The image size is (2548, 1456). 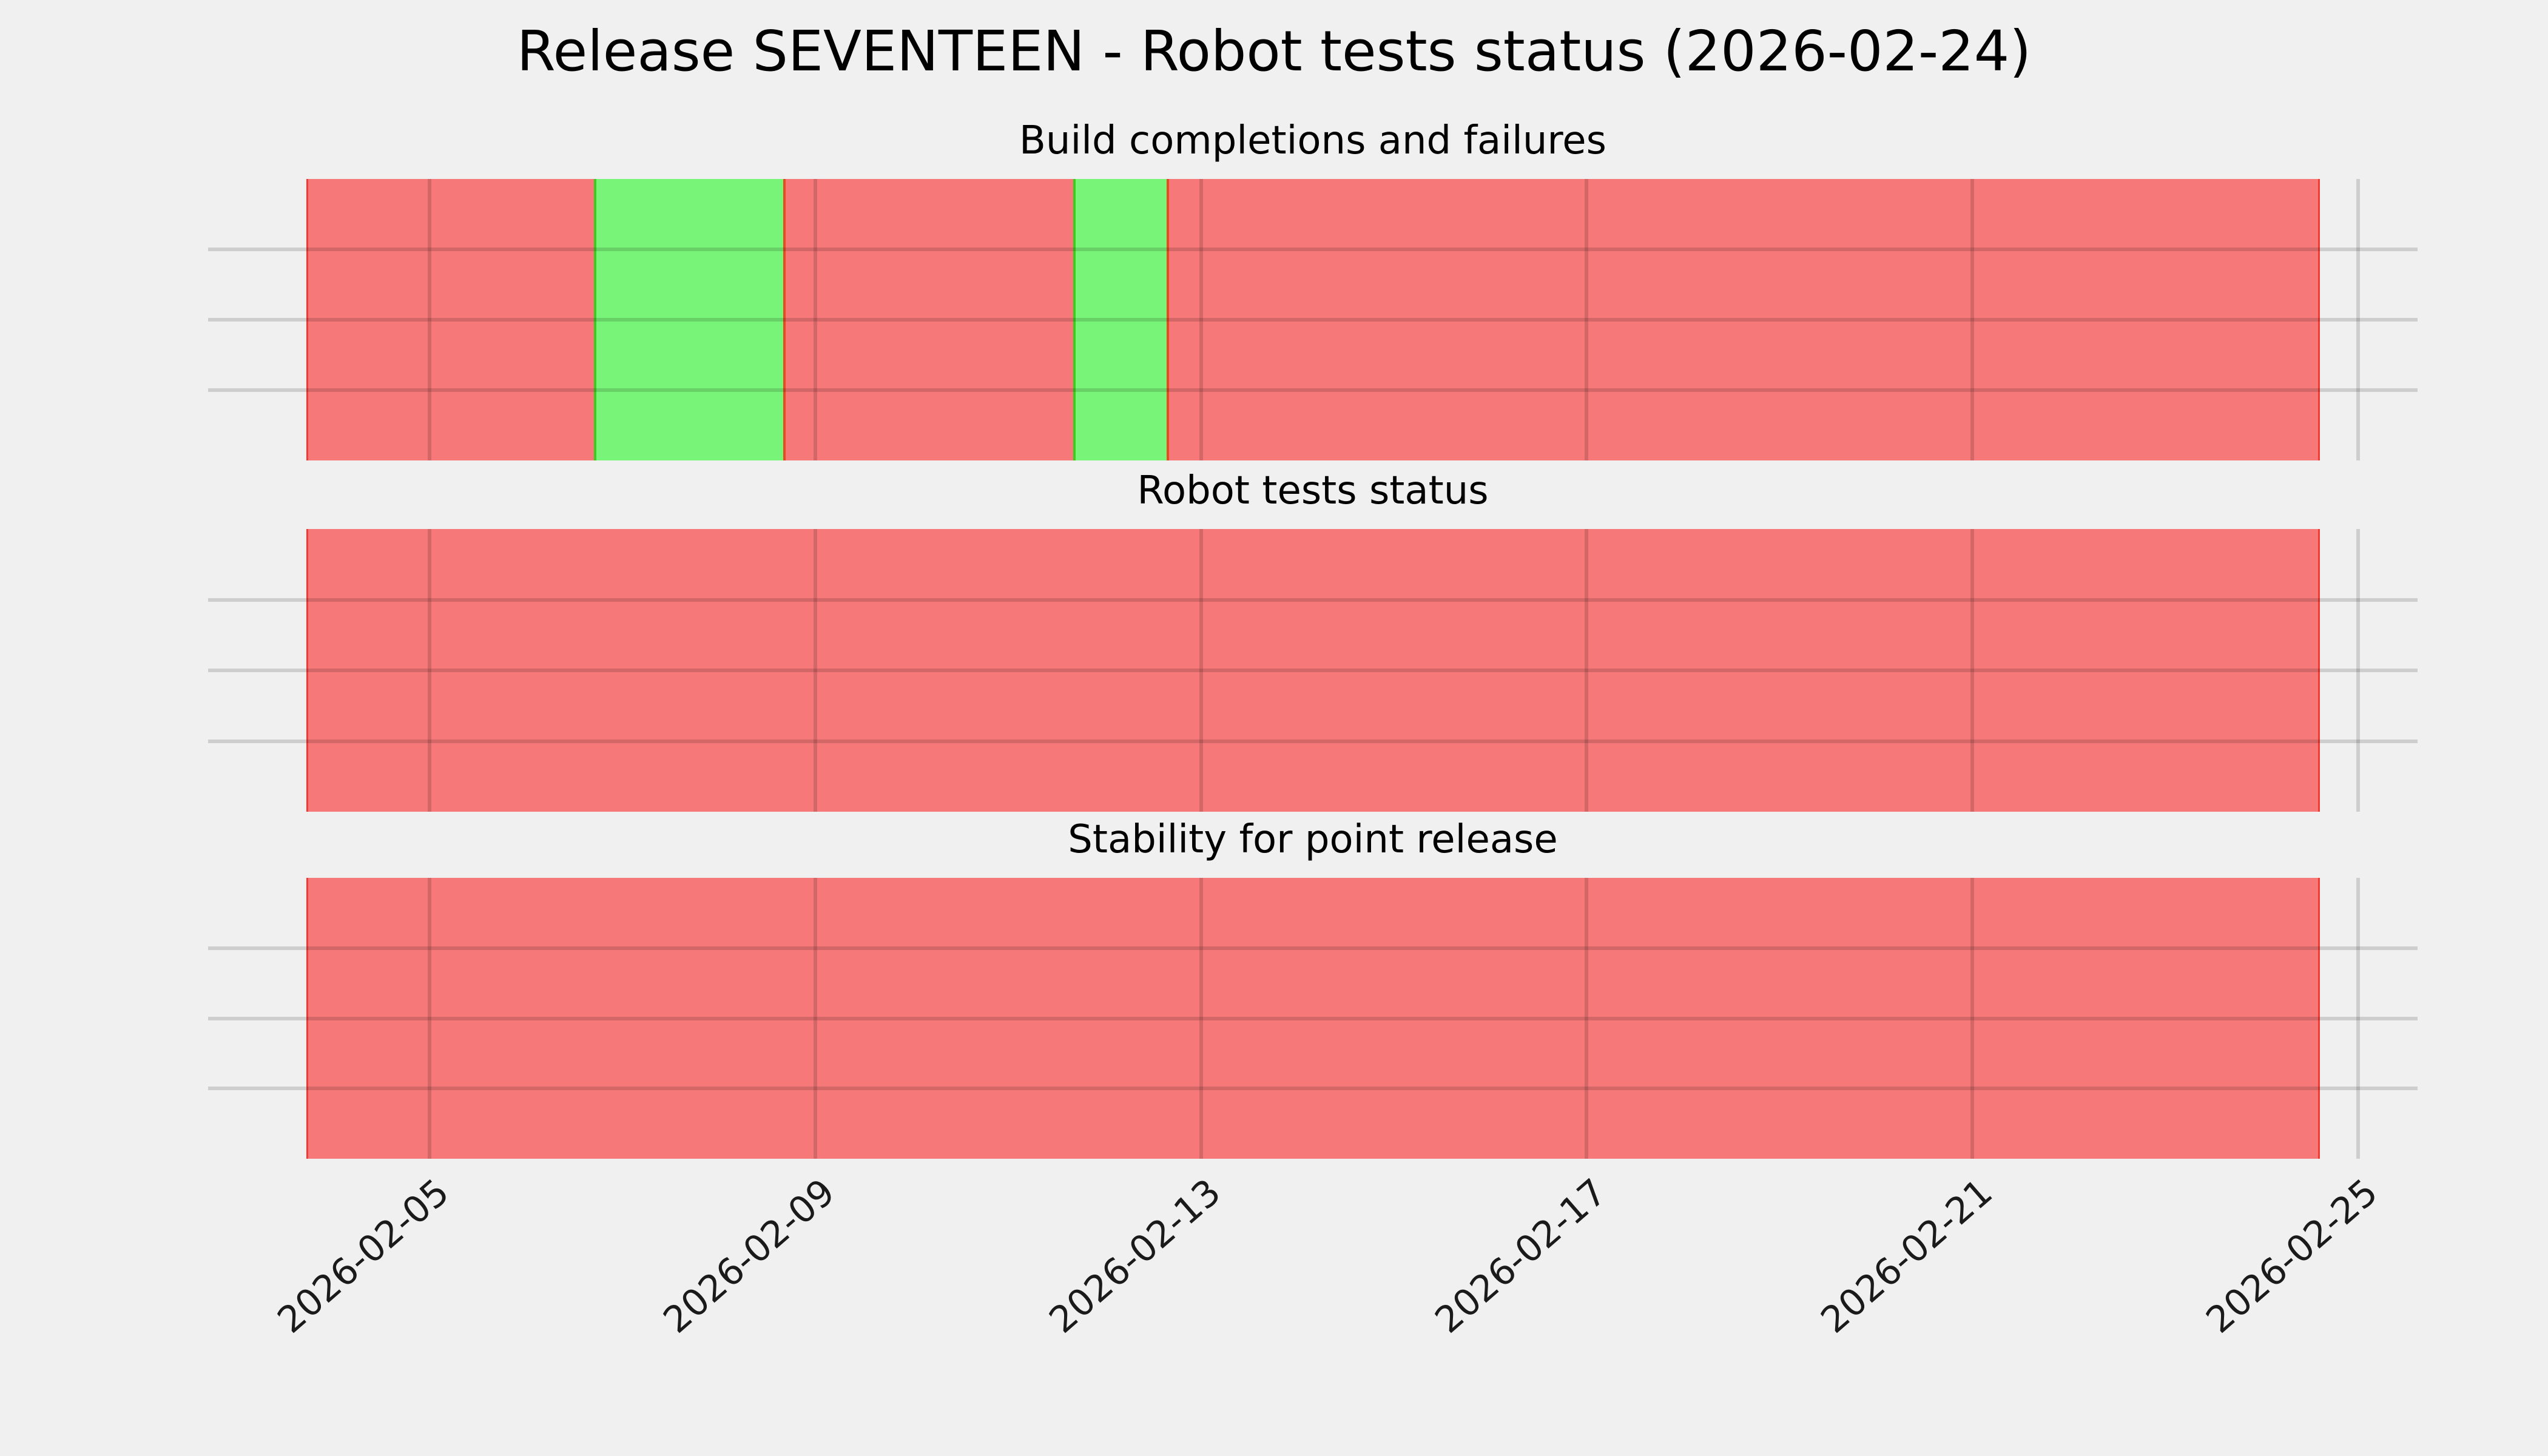 I want to click on subplot-title: Robot tests status, so click(x=1313, y=490).